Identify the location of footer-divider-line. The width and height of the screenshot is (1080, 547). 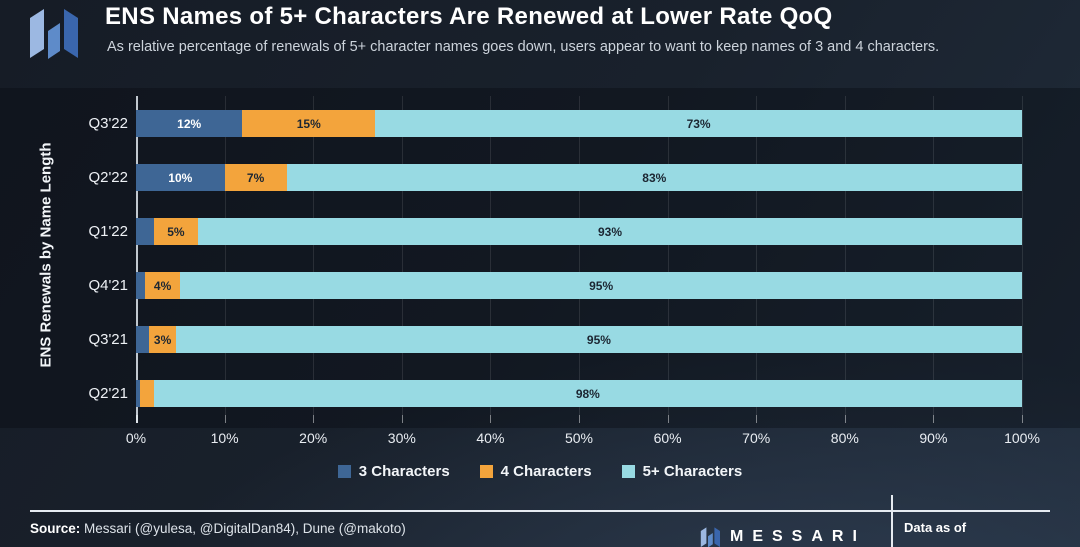
(540, 511).